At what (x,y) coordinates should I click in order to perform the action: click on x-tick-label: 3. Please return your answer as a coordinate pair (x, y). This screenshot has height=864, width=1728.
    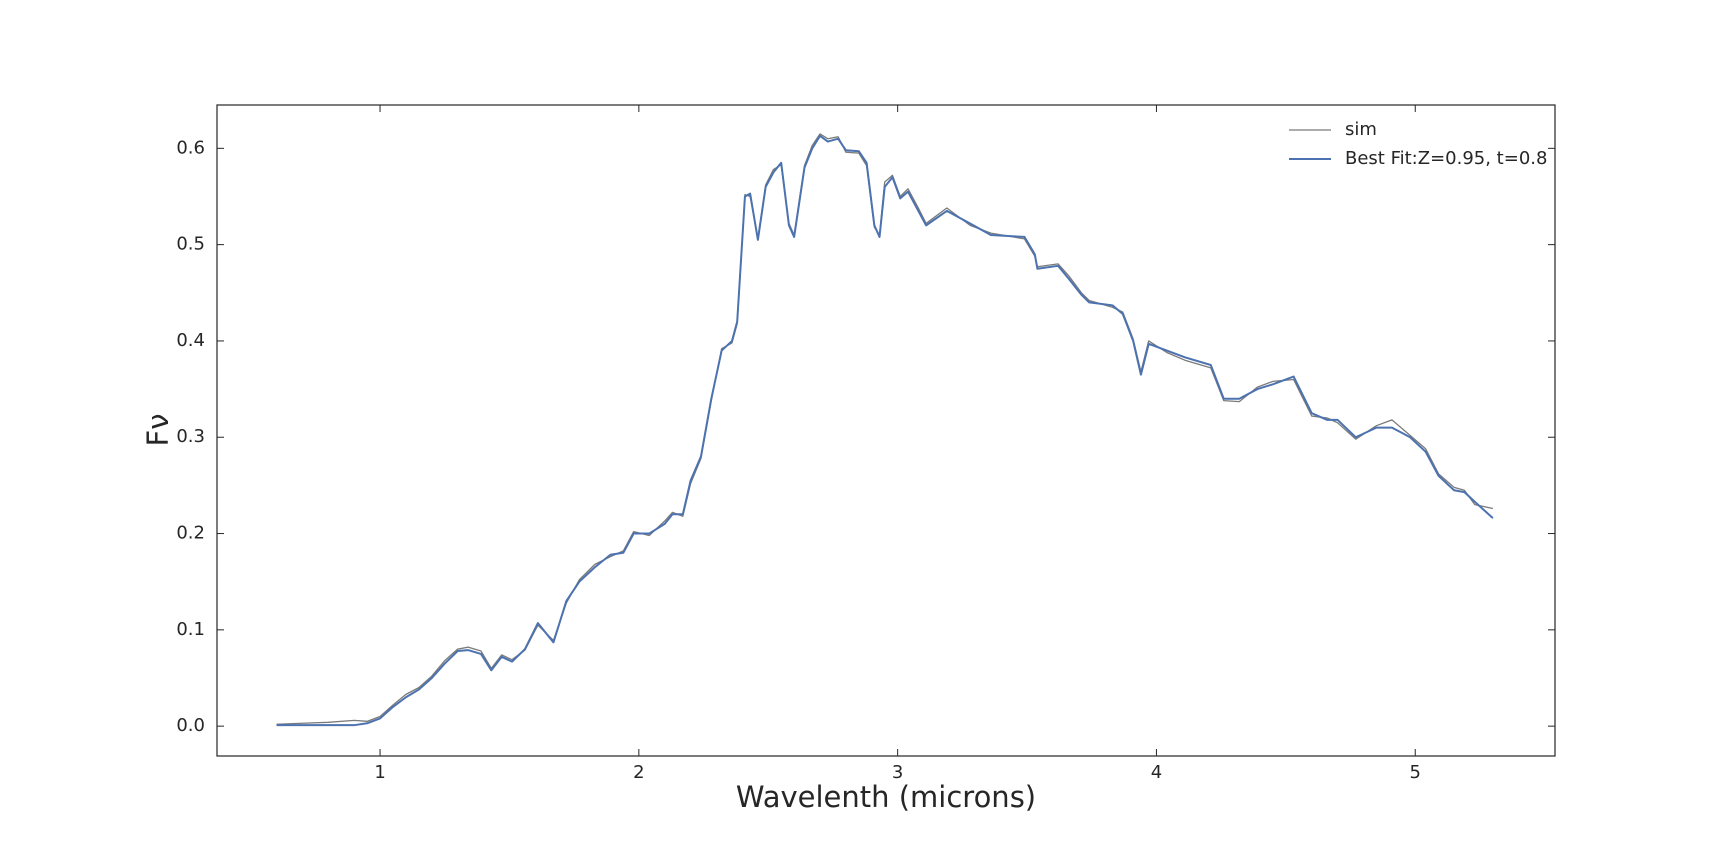
    Looking at the image, I should click on (897, 772).